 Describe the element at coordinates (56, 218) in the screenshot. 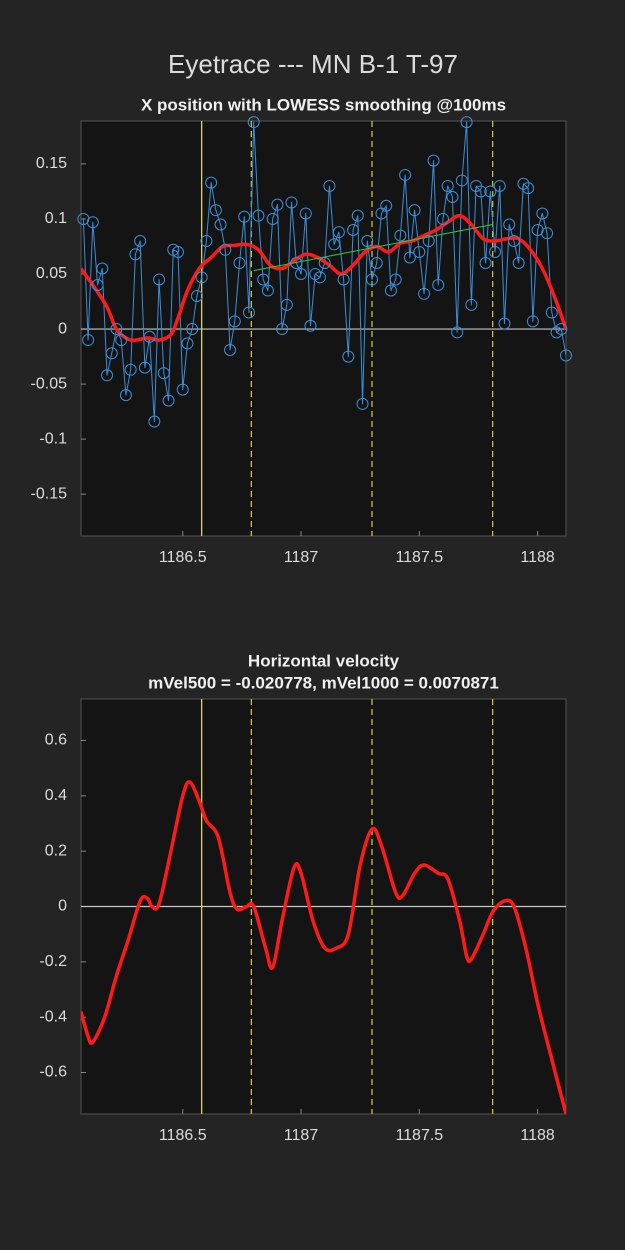

I see `y-tick-label: 0.1` at that location.